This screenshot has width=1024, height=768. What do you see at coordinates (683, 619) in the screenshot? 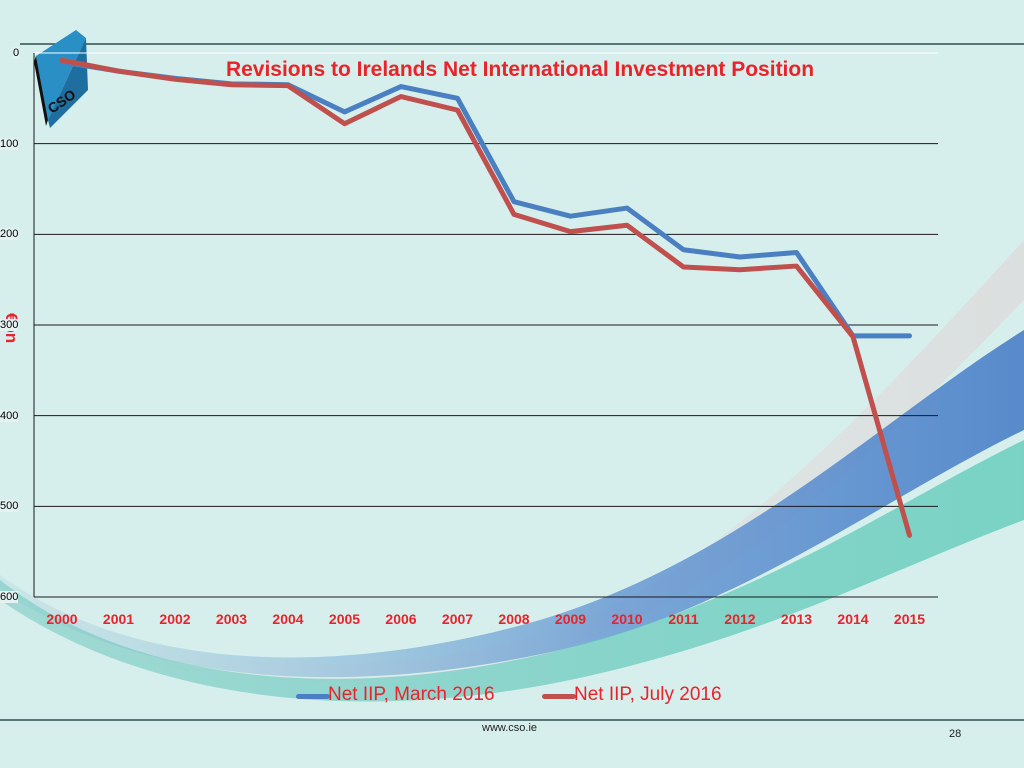
I see `x-tick-label: 2011` at bounding box center [683, 619].